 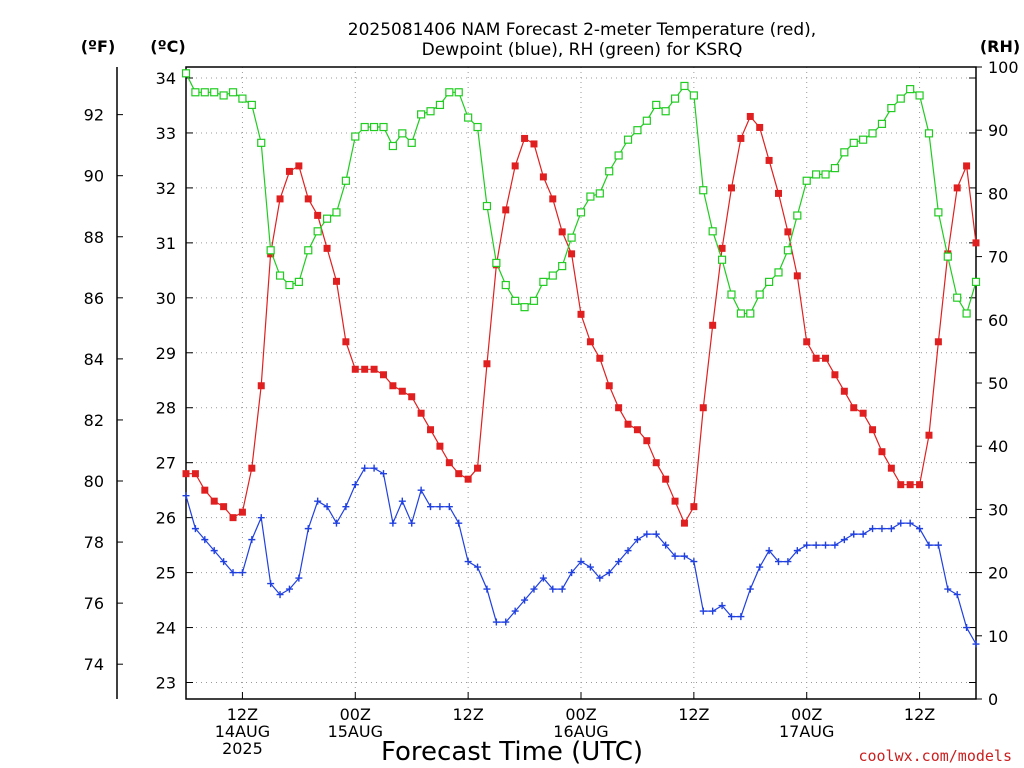 What do you see at coordinates (806, 731) in the screenshot?
I see `time-tick-label: 17AUG` at bounding box center [806, 731].